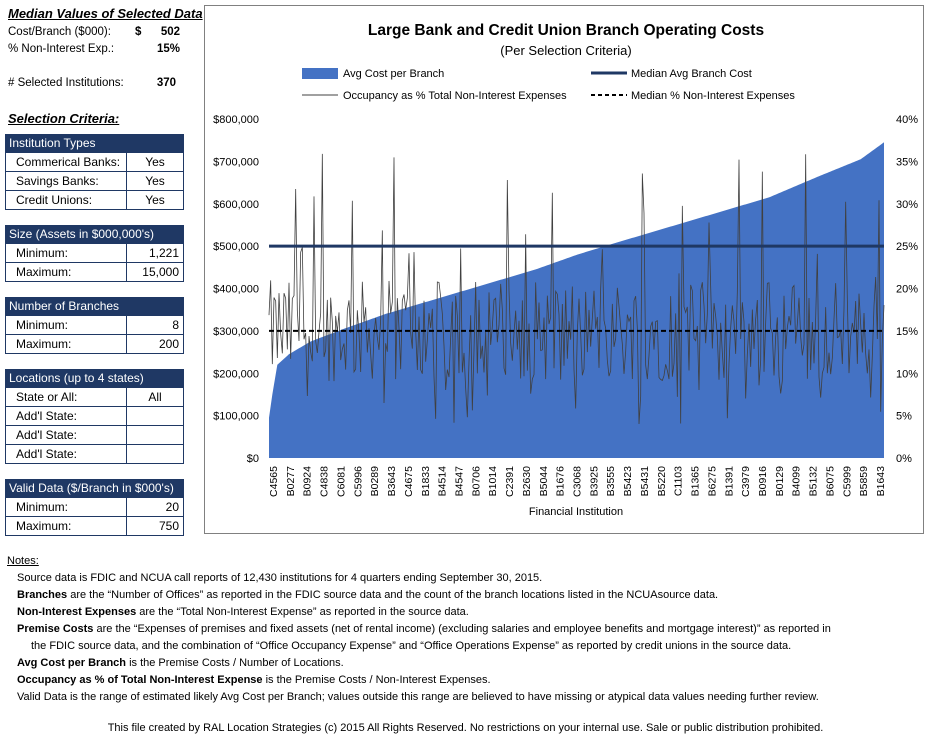 The height and width of the screenshot is (738, 931). Describe the element at coordinates (459, 481) in the screenshot. I see `x-tick-label: B4547` at that location.